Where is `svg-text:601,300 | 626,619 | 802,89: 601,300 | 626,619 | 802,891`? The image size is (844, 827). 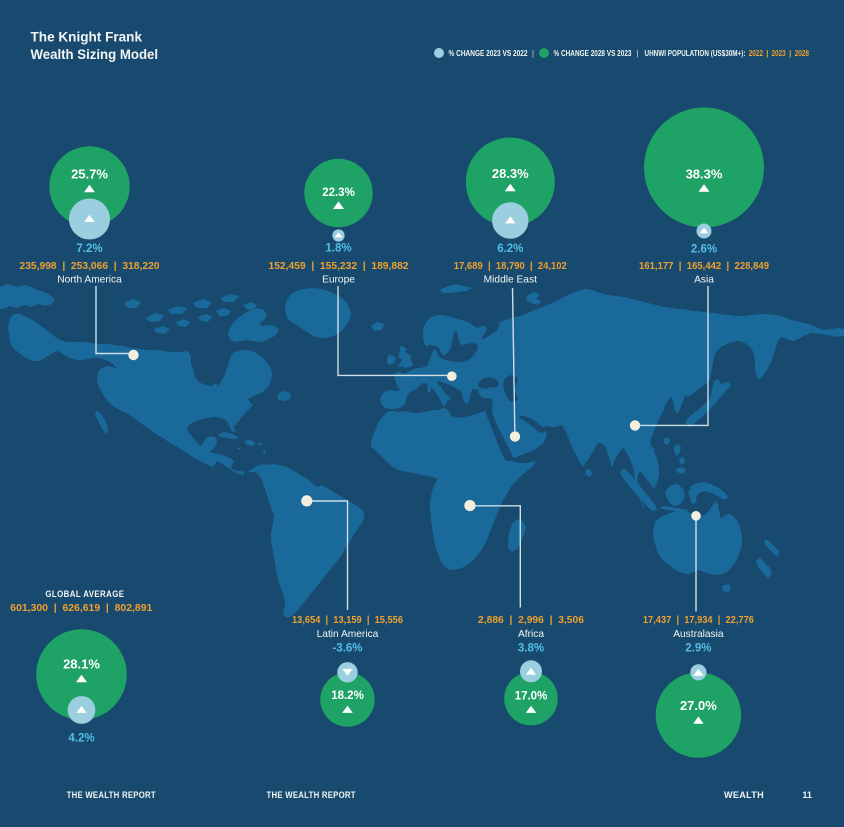 svg-text:601,300 | 626,619 | 802,89: 601,300 | 626,619 | 802,891 is located at coordinates (81, 608).